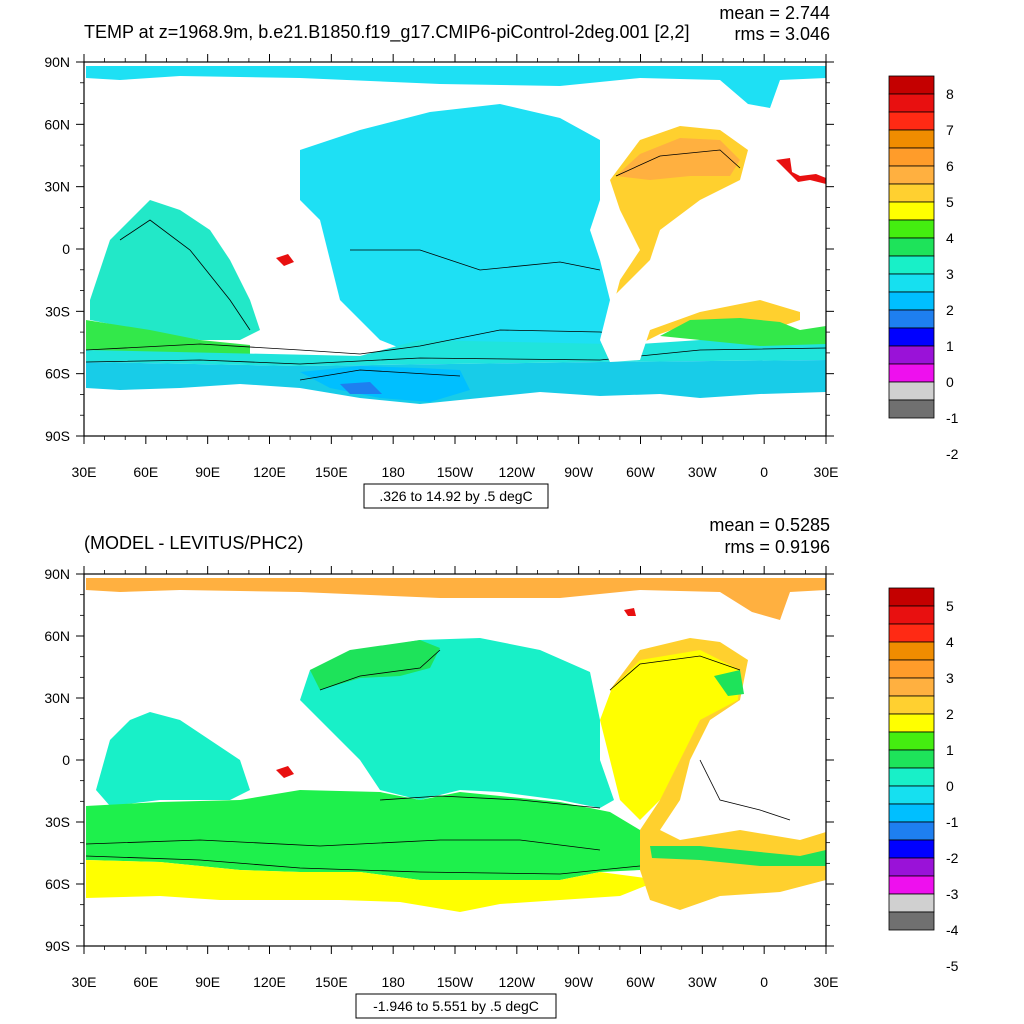 This screenshot has width=1024, height=1024. I want to click on top-rms-text: rms = 3.046, so click(782, 34).